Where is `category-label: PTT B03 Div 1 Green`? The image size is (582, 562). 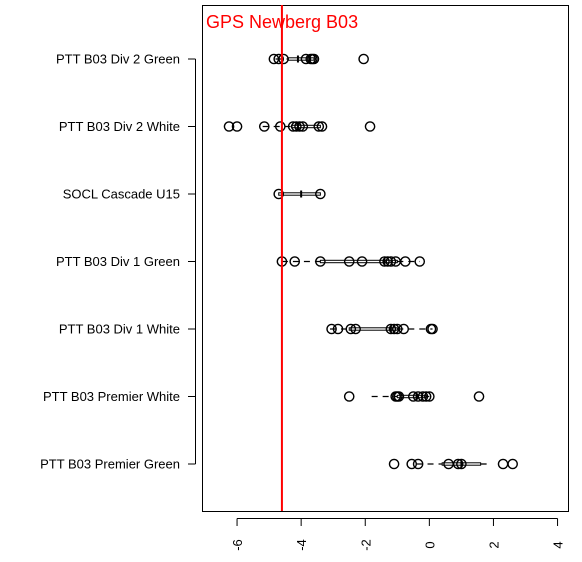
category-label: PTT B03 Div 1 Green is located at coordinates (118, 261).